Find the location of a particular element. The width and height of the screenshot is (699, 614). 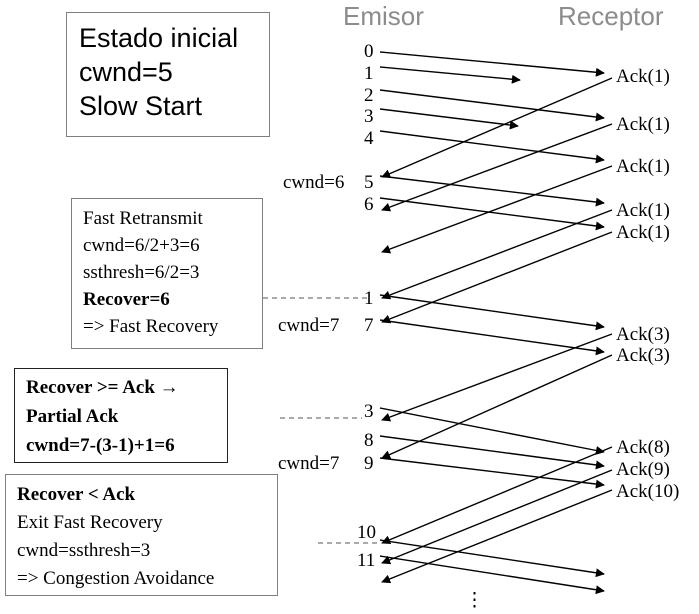

segment-arrow-3-lost is located at coordinates (449, 119).